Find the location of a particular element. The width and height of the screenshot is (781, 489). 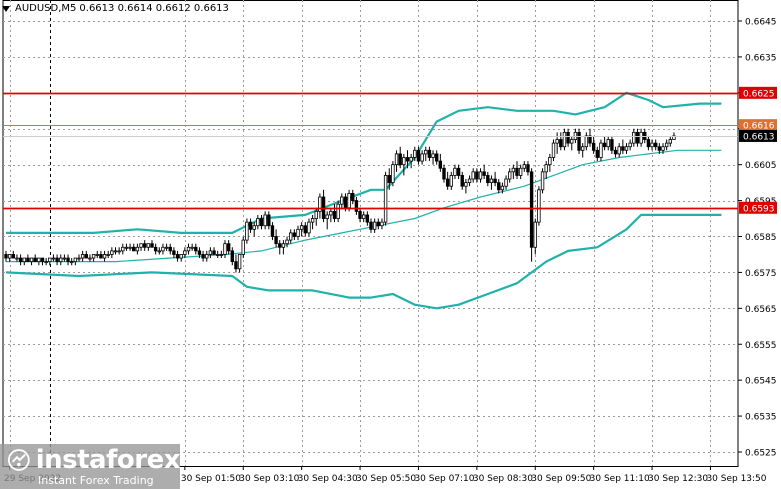

x-tick-label: 30 Sep 05:50 is located at coordinates (386, 479).